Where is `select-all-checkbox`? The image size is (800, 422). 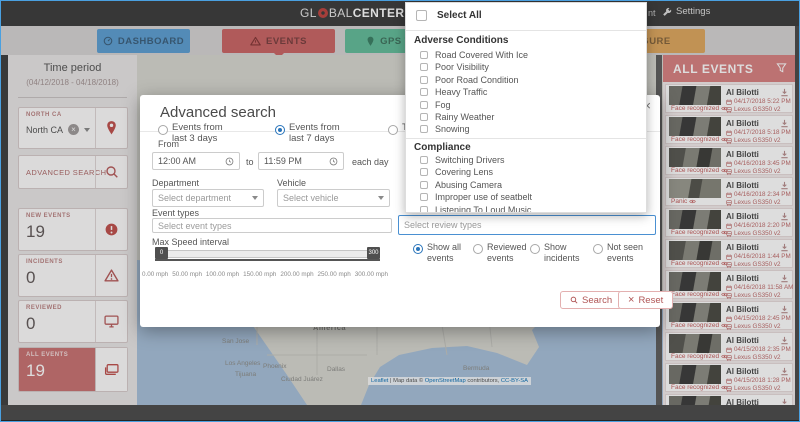 select-all-checkbox is located at coordinates (421, 15).